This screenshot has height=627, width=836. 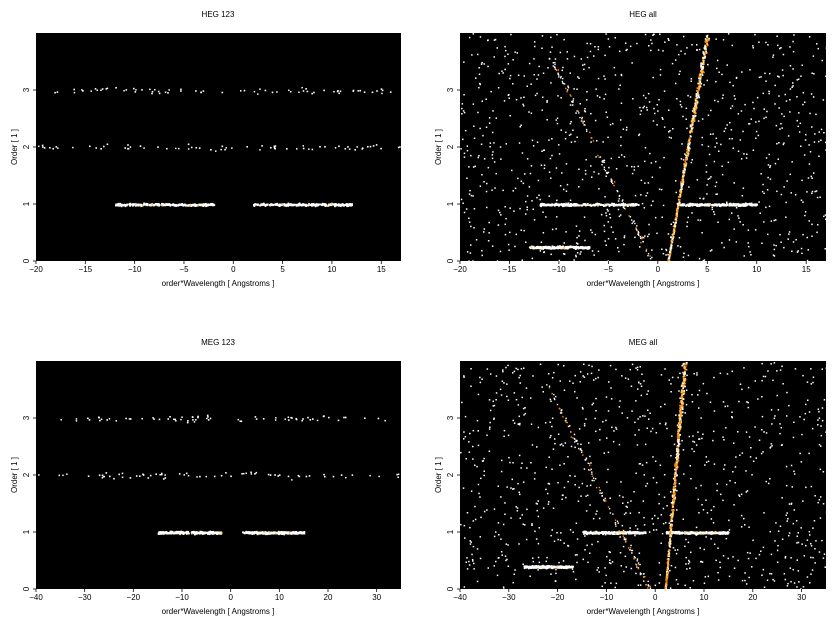 I want to click on y-tick-label: 3, so click(x=26, y=417).